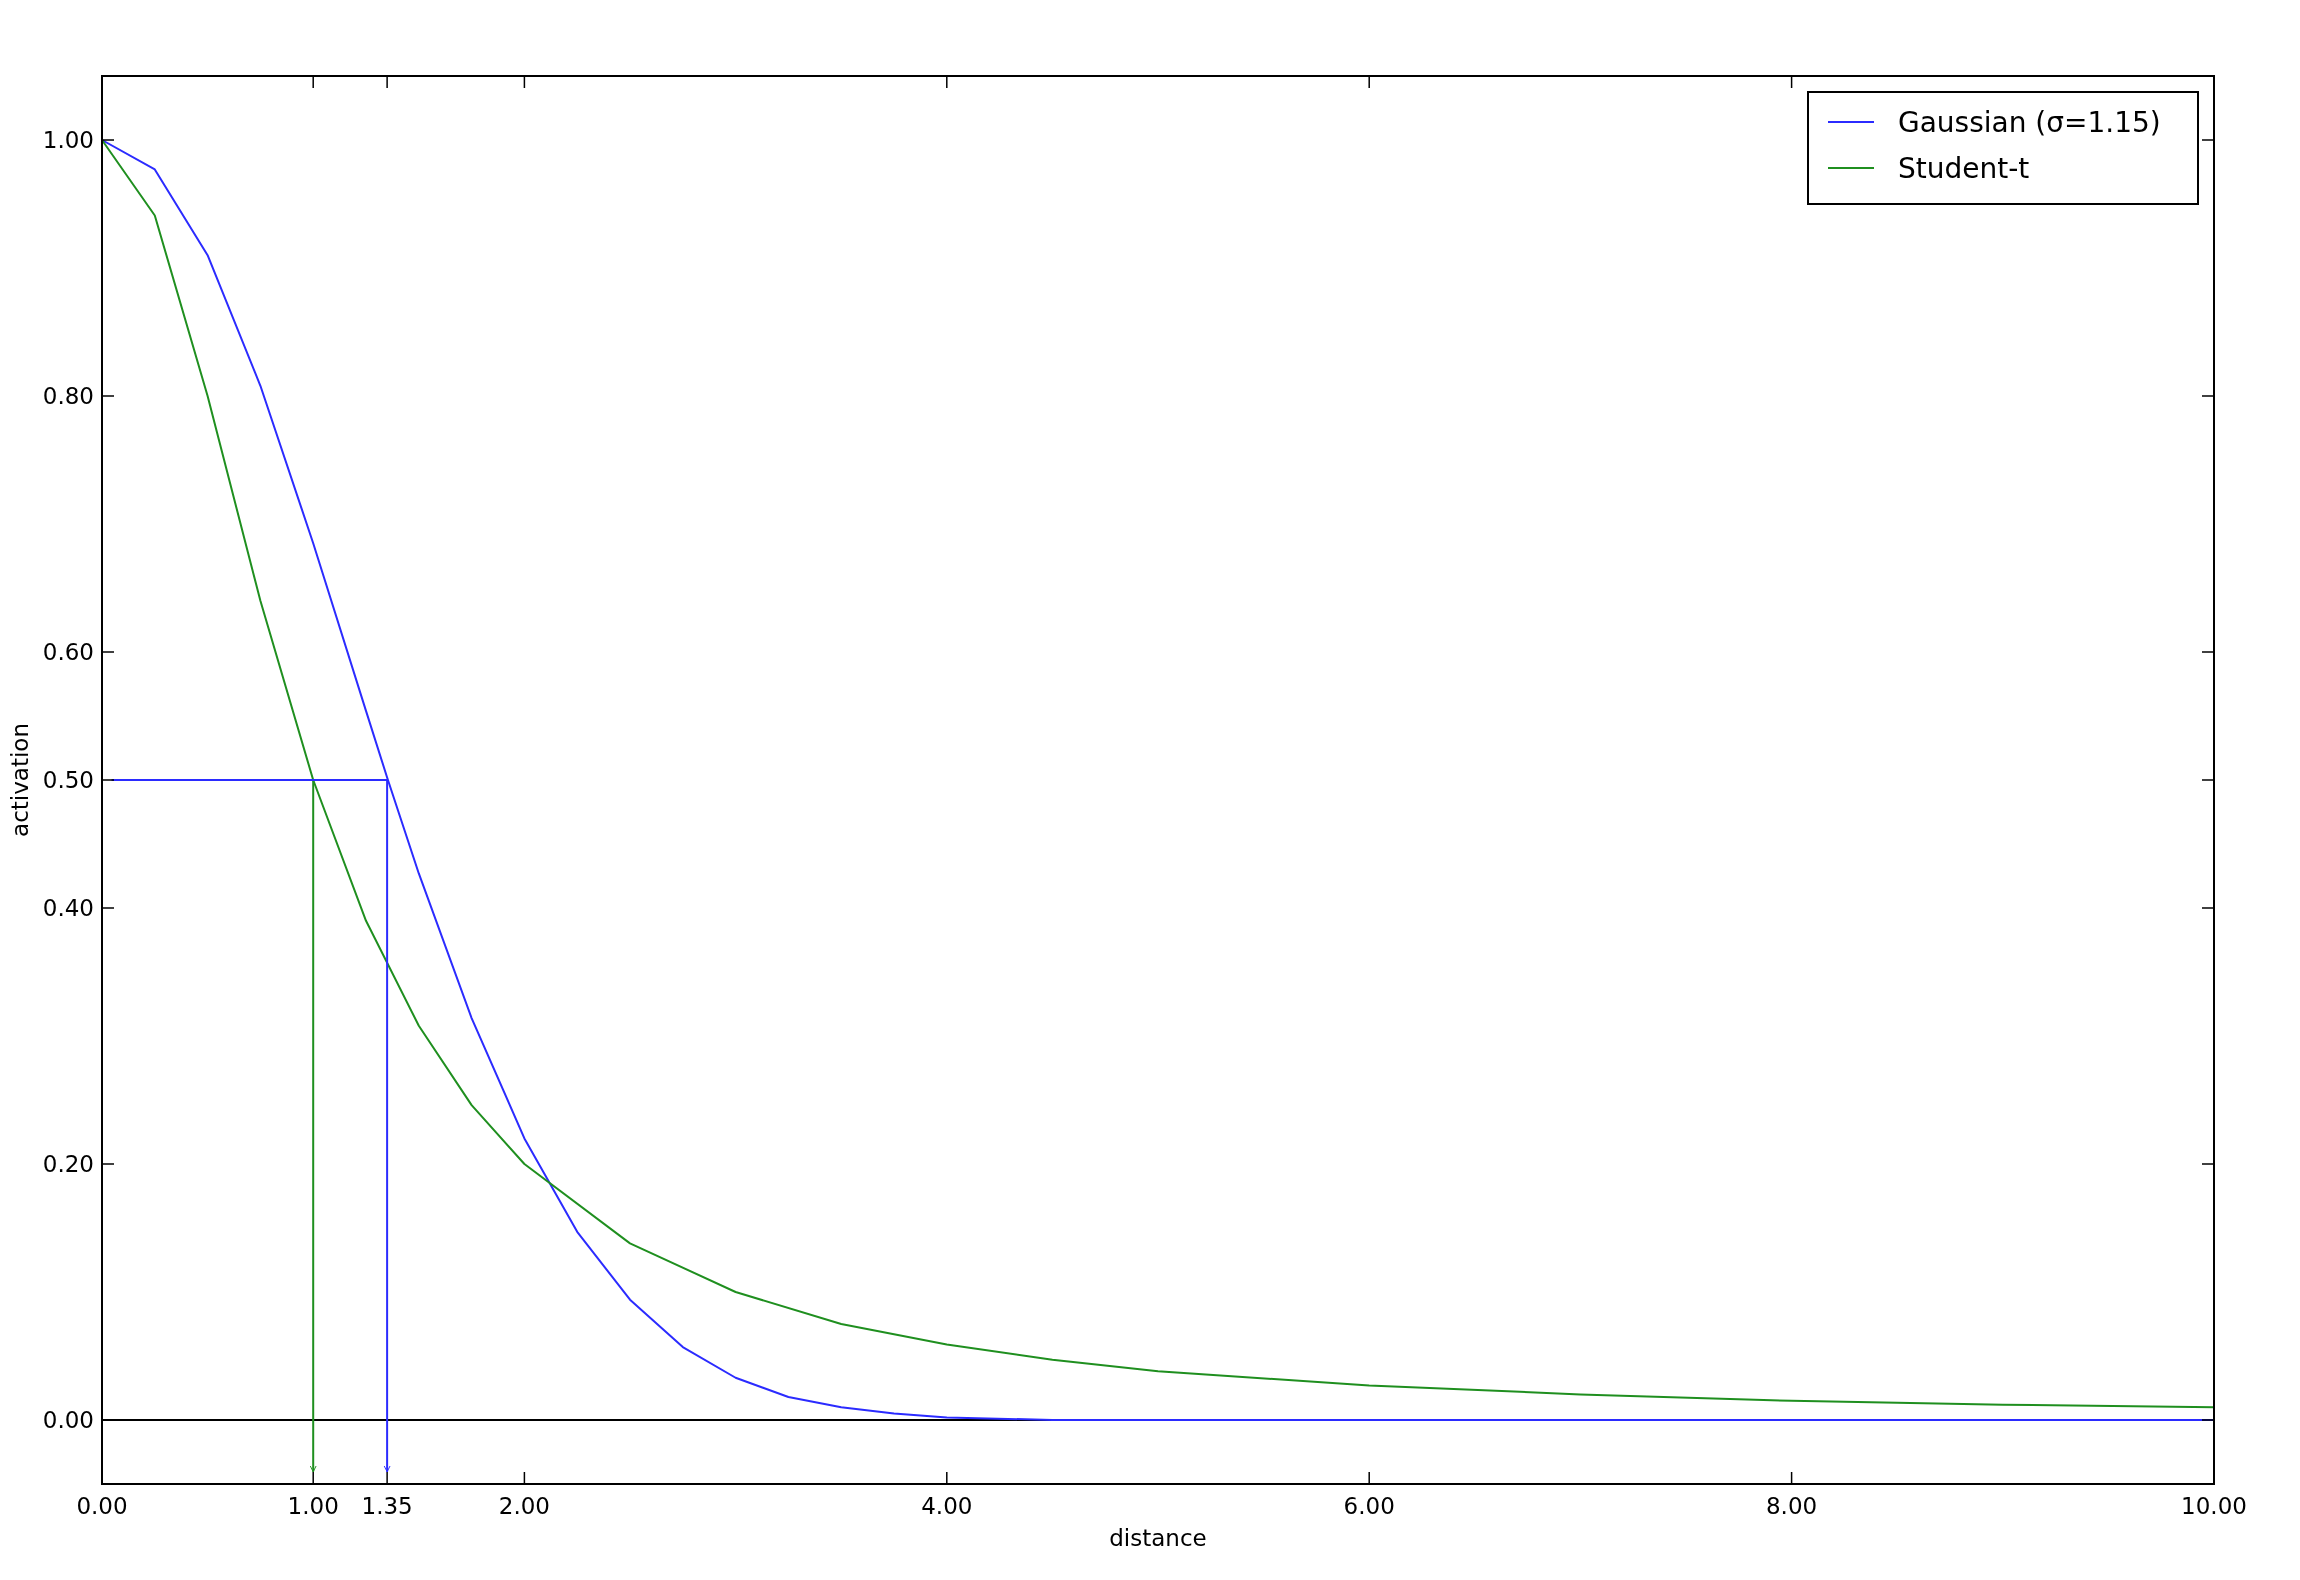  What do you see at coordinates (313, 1506) in the screenshot?
I see `x-tick-label: 1.00` at bounding box center [313, 1506].